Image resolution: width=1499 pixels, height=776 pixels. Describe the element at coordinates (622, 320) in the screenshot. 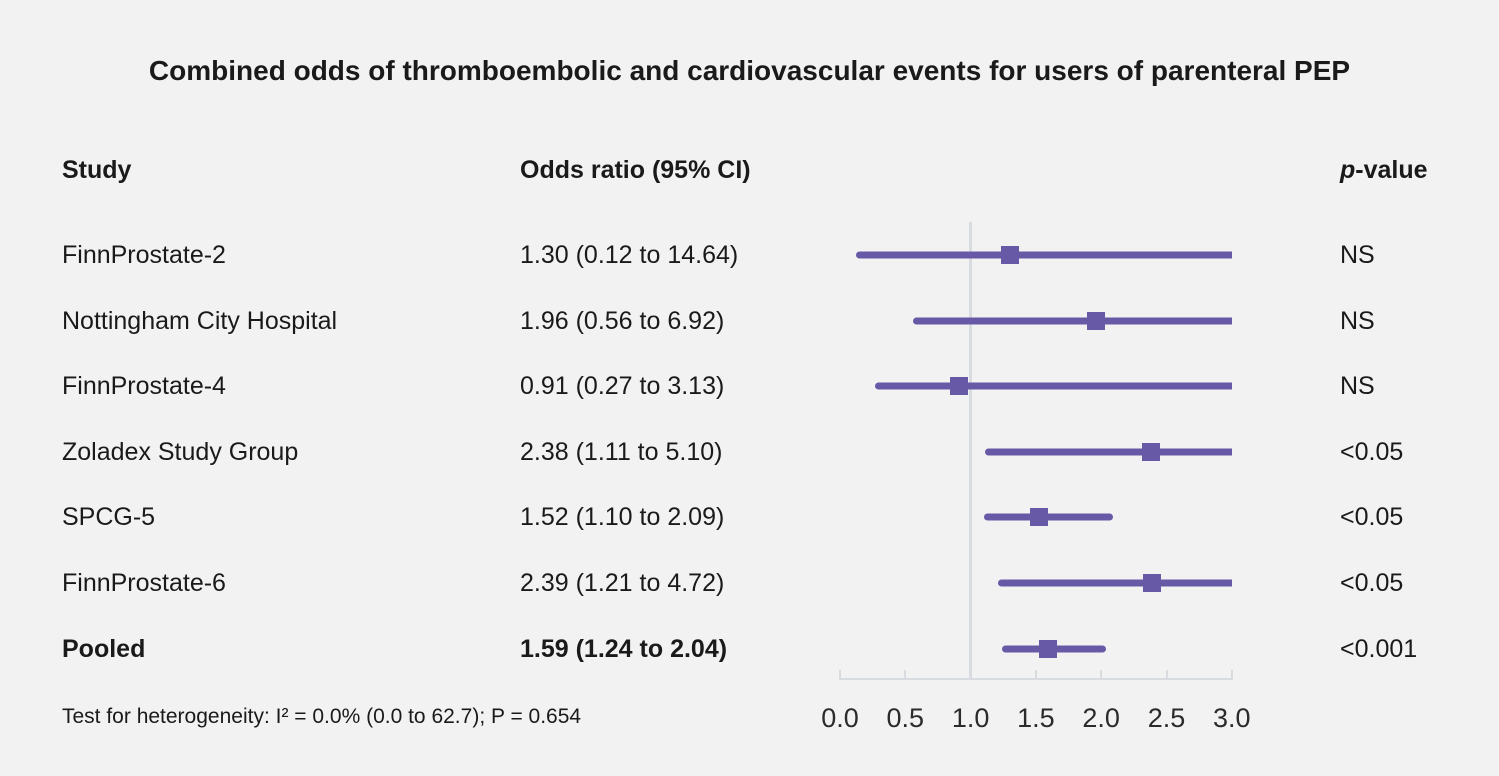

I see `odds-ratio-value: 1.96 (0.56 to 6.92)` at that location.